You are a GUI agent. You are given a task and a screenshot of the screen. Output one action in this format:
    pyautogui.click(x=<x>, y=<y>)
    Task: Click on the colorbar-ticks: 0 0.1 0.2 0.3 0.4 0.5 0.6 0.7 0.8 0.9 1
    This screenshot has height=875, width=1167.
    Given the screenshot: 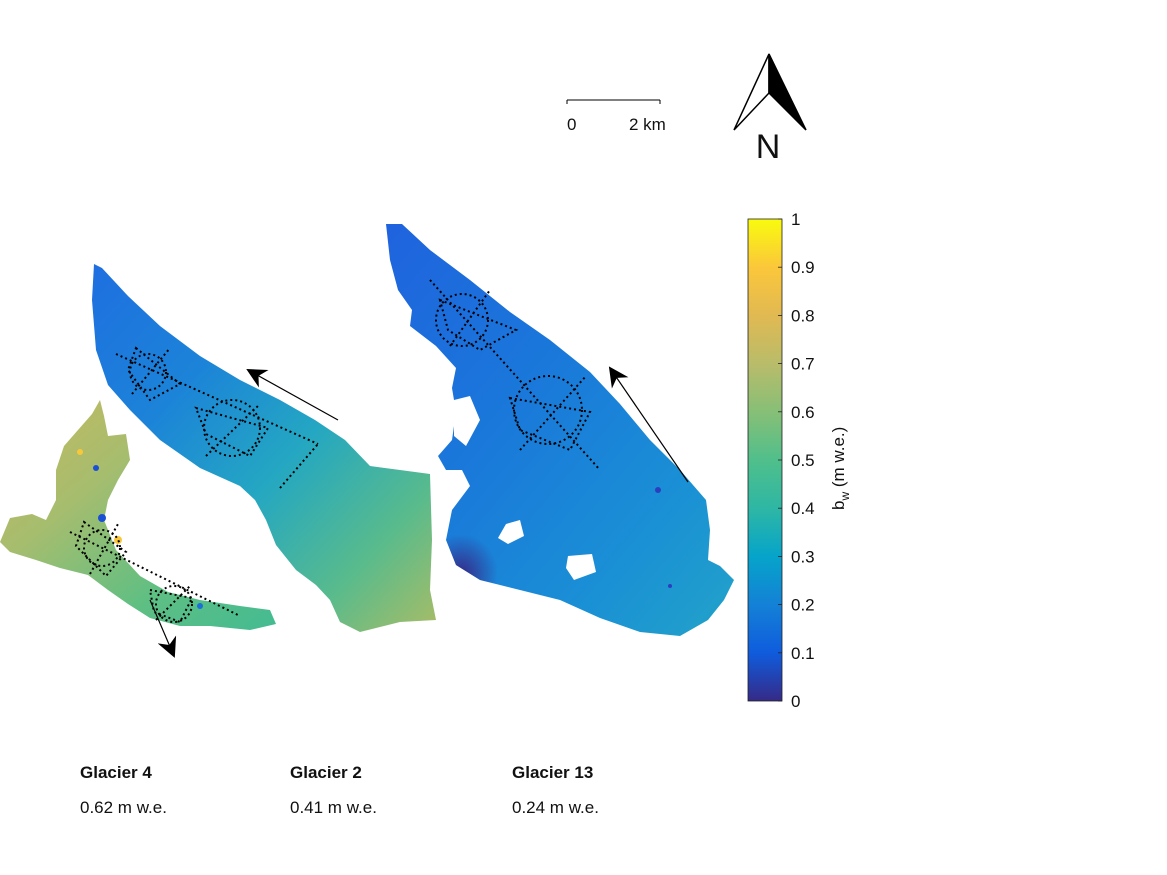 What is the action you would take?
    pyautogui.click(x=796, y=460)
    